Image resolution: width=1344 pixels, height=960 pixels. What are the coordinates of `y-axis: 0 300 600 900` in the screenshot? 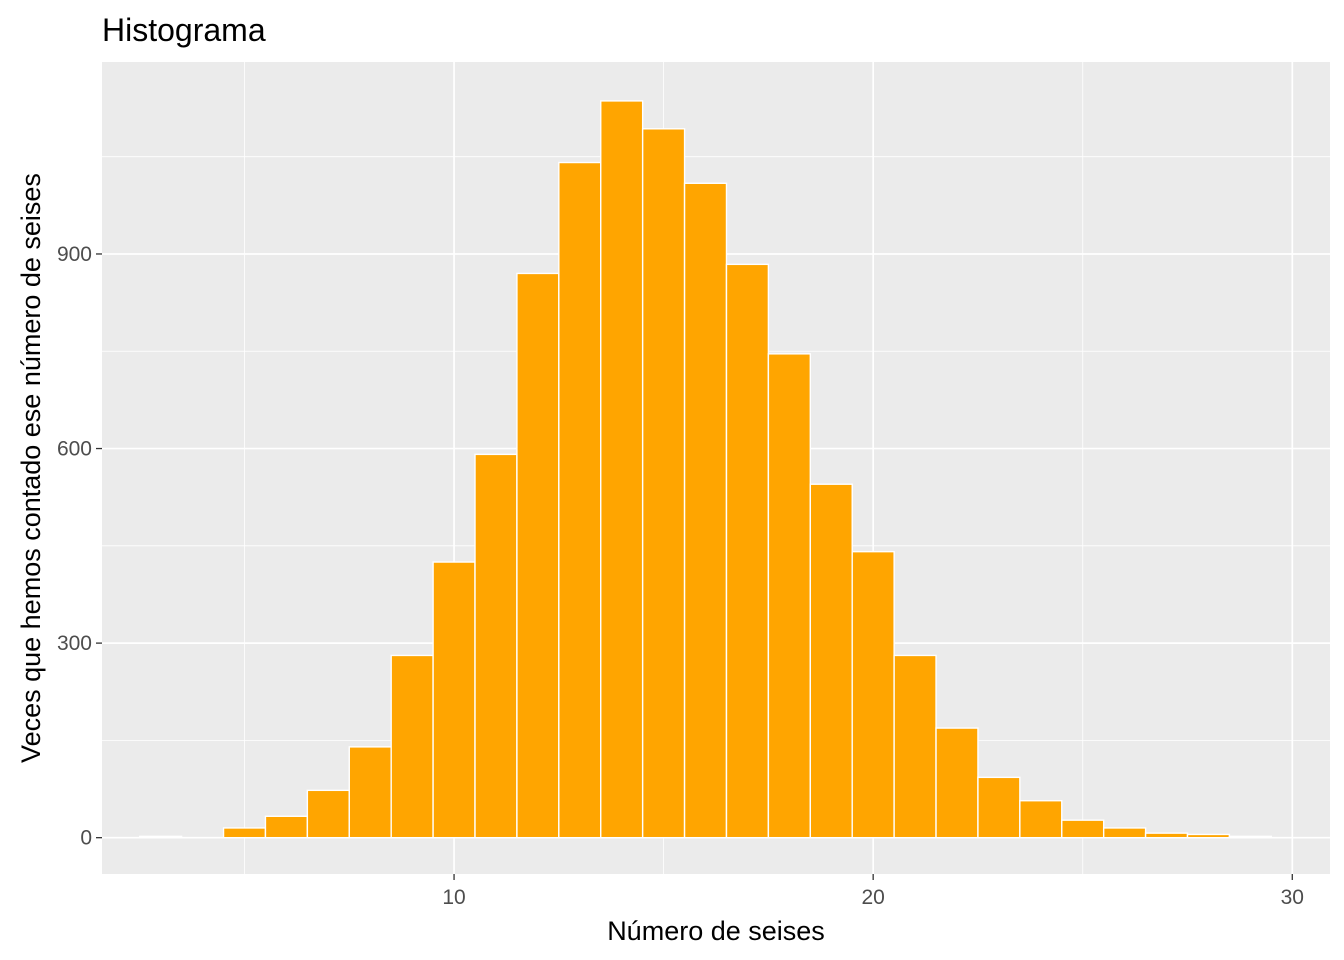 It's located at (79, 546).